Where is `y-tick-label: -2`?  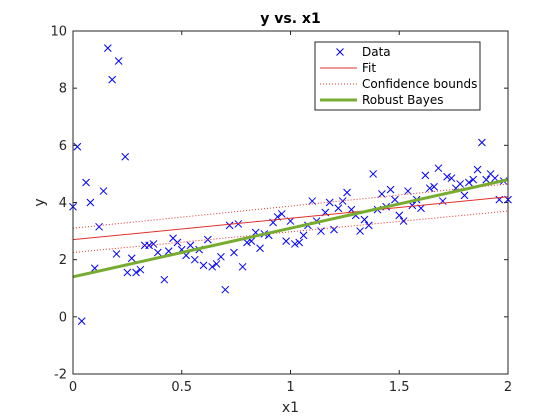
y-tick-label: -2 is located at coordinates (60, 375).